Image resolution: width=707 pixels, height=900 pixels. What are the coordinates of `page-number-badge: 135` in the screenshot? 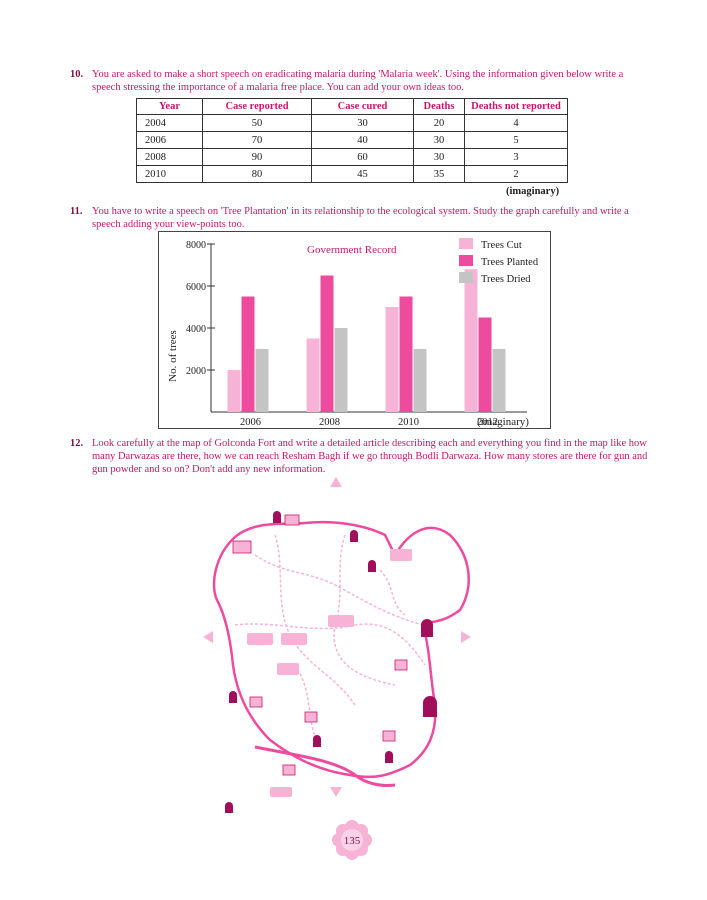 It's located at (352, 840).